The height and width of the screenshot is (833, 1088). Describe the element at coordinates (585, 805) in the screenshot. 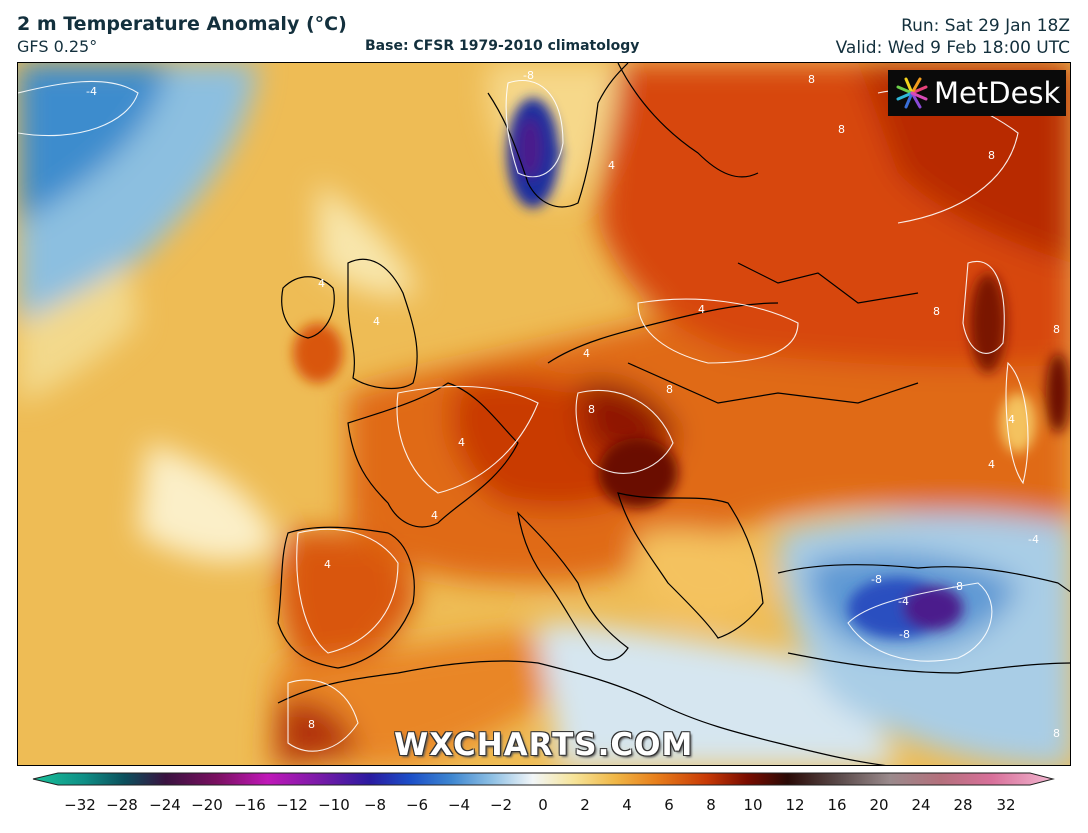

I see `colorbar-tick: 2` at that location.